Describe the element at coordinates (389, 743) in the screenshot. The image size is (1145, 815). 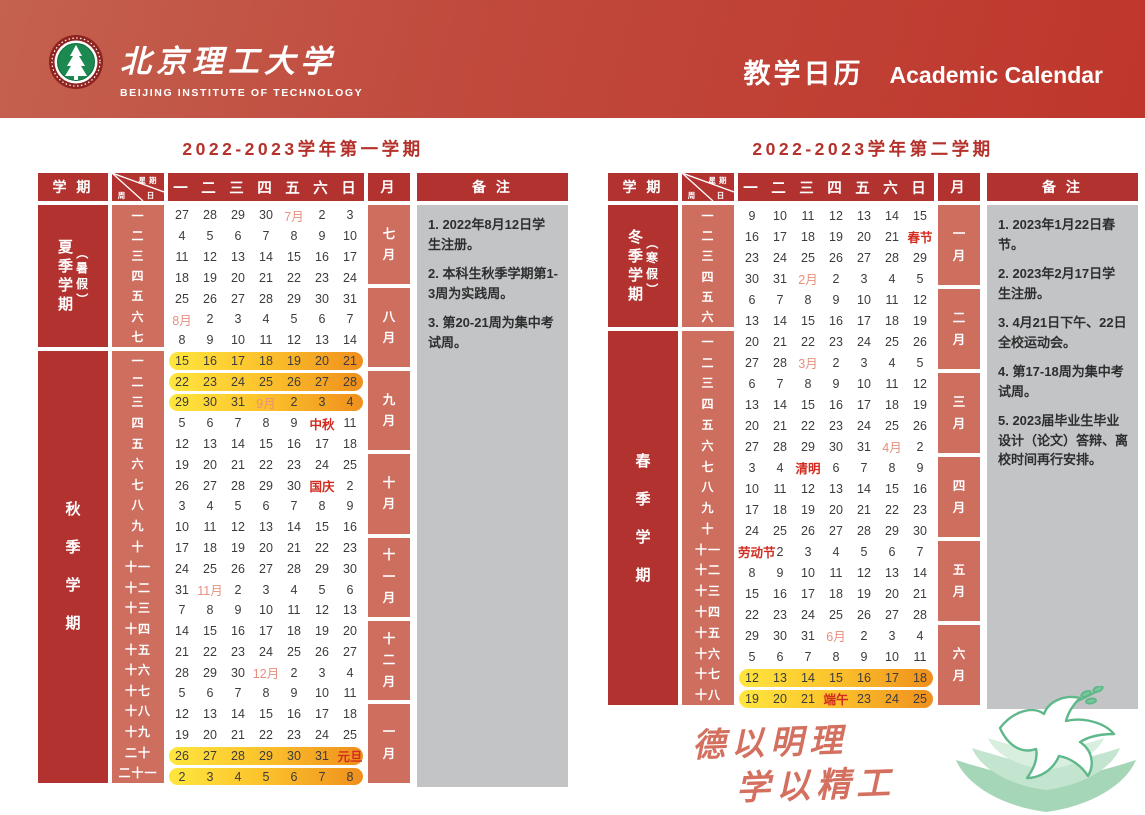
I see `month-block: 一月` at that location.